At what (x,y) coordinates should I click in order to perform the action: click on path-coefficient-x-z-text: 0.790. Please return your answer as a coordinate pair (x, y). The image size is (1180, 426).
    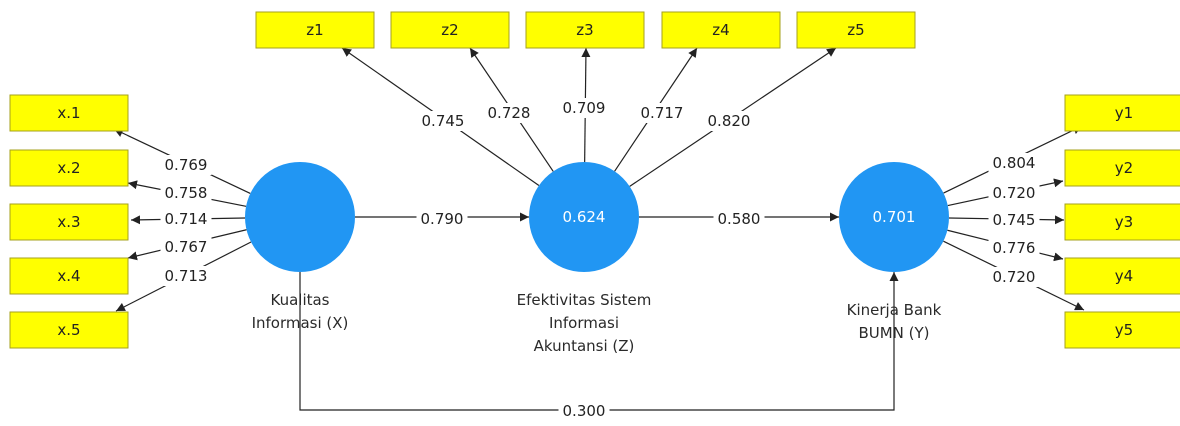
    Looking at the image, I should click on (442, 219).